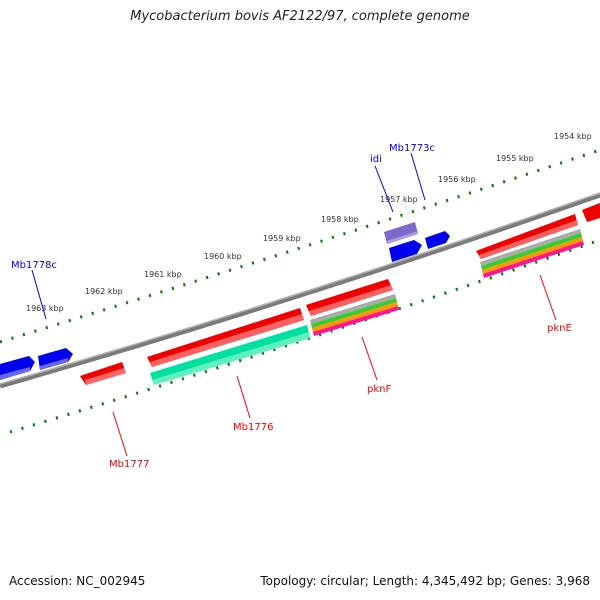  What do you see at coordinates (457, 179) in the screenshot?
I see `scale-label: 1956 kbp` at bounding box center [457, 179].